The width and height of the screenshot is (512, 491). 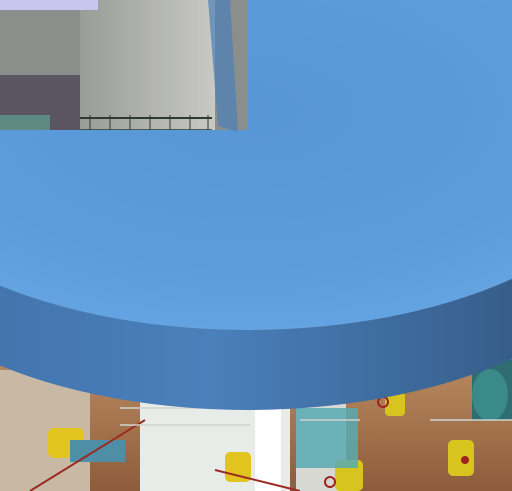 I want to click on wall-panel, so click(x=147, y=75).